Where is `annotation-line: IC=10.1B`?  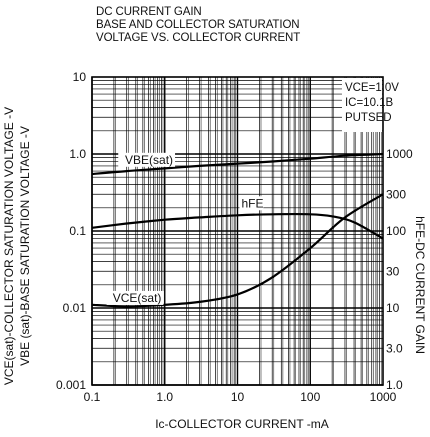
annotation-line: IC=10.1B is located at coordinates (369, 103).